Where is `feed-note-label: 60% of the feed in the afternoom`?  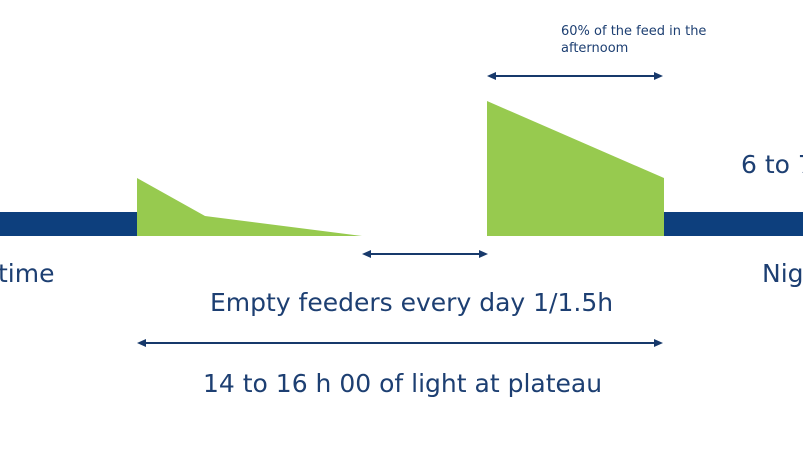 feed-note-label: 60% of the feed in the afternoom is located at coordinates (656, 40).